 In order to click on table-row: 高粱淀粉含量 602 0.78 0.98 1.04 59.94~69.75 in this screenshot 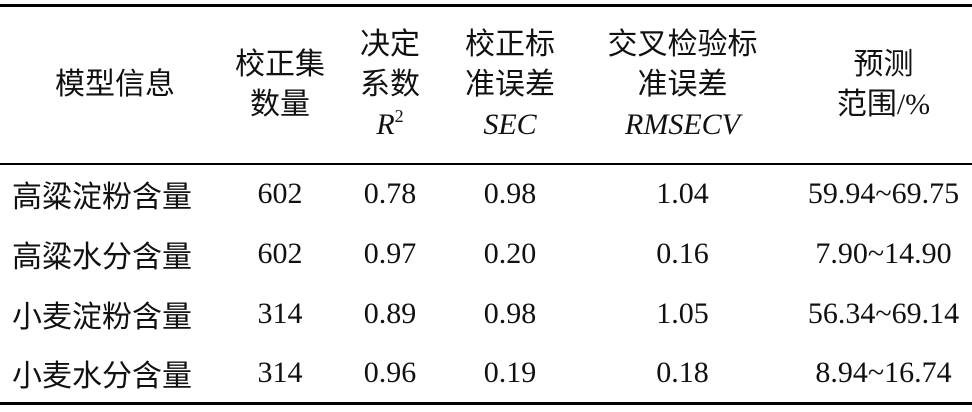, I will do `click(486, 194)`.